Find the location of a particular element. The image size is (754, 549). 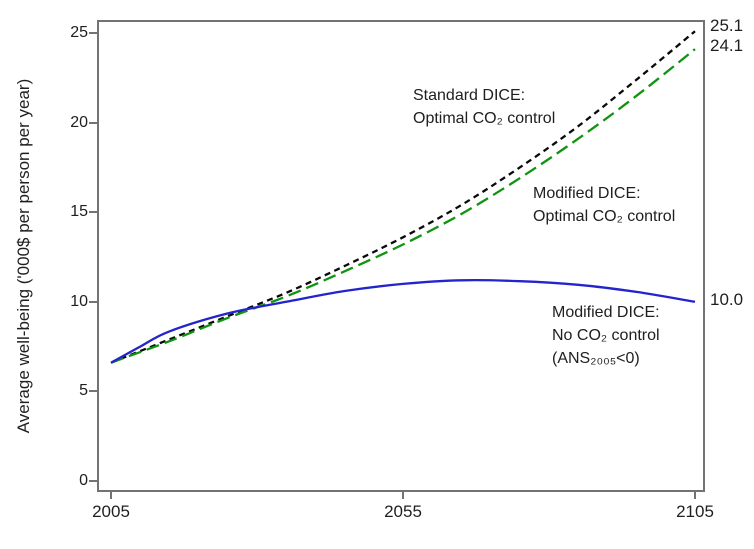

end-value-label-standard-dice: 25.1 is located at coordinates (727, 25).